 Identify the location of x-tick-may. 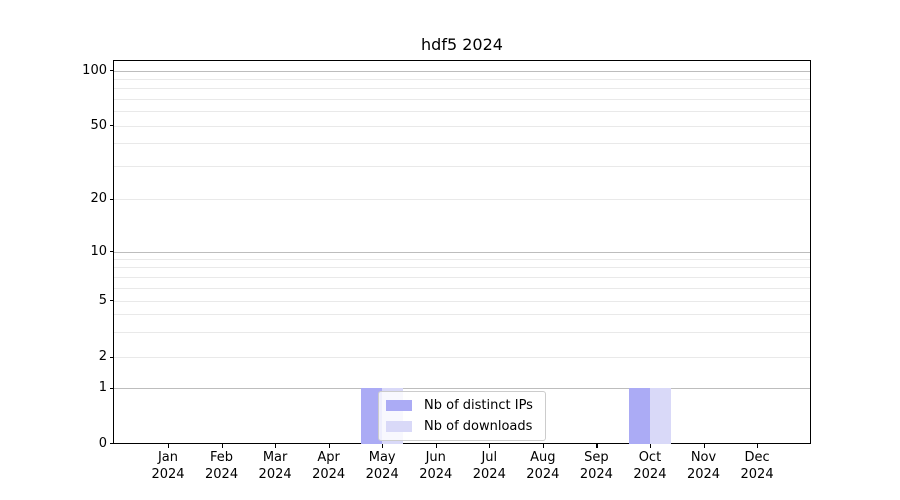
(383, 445).